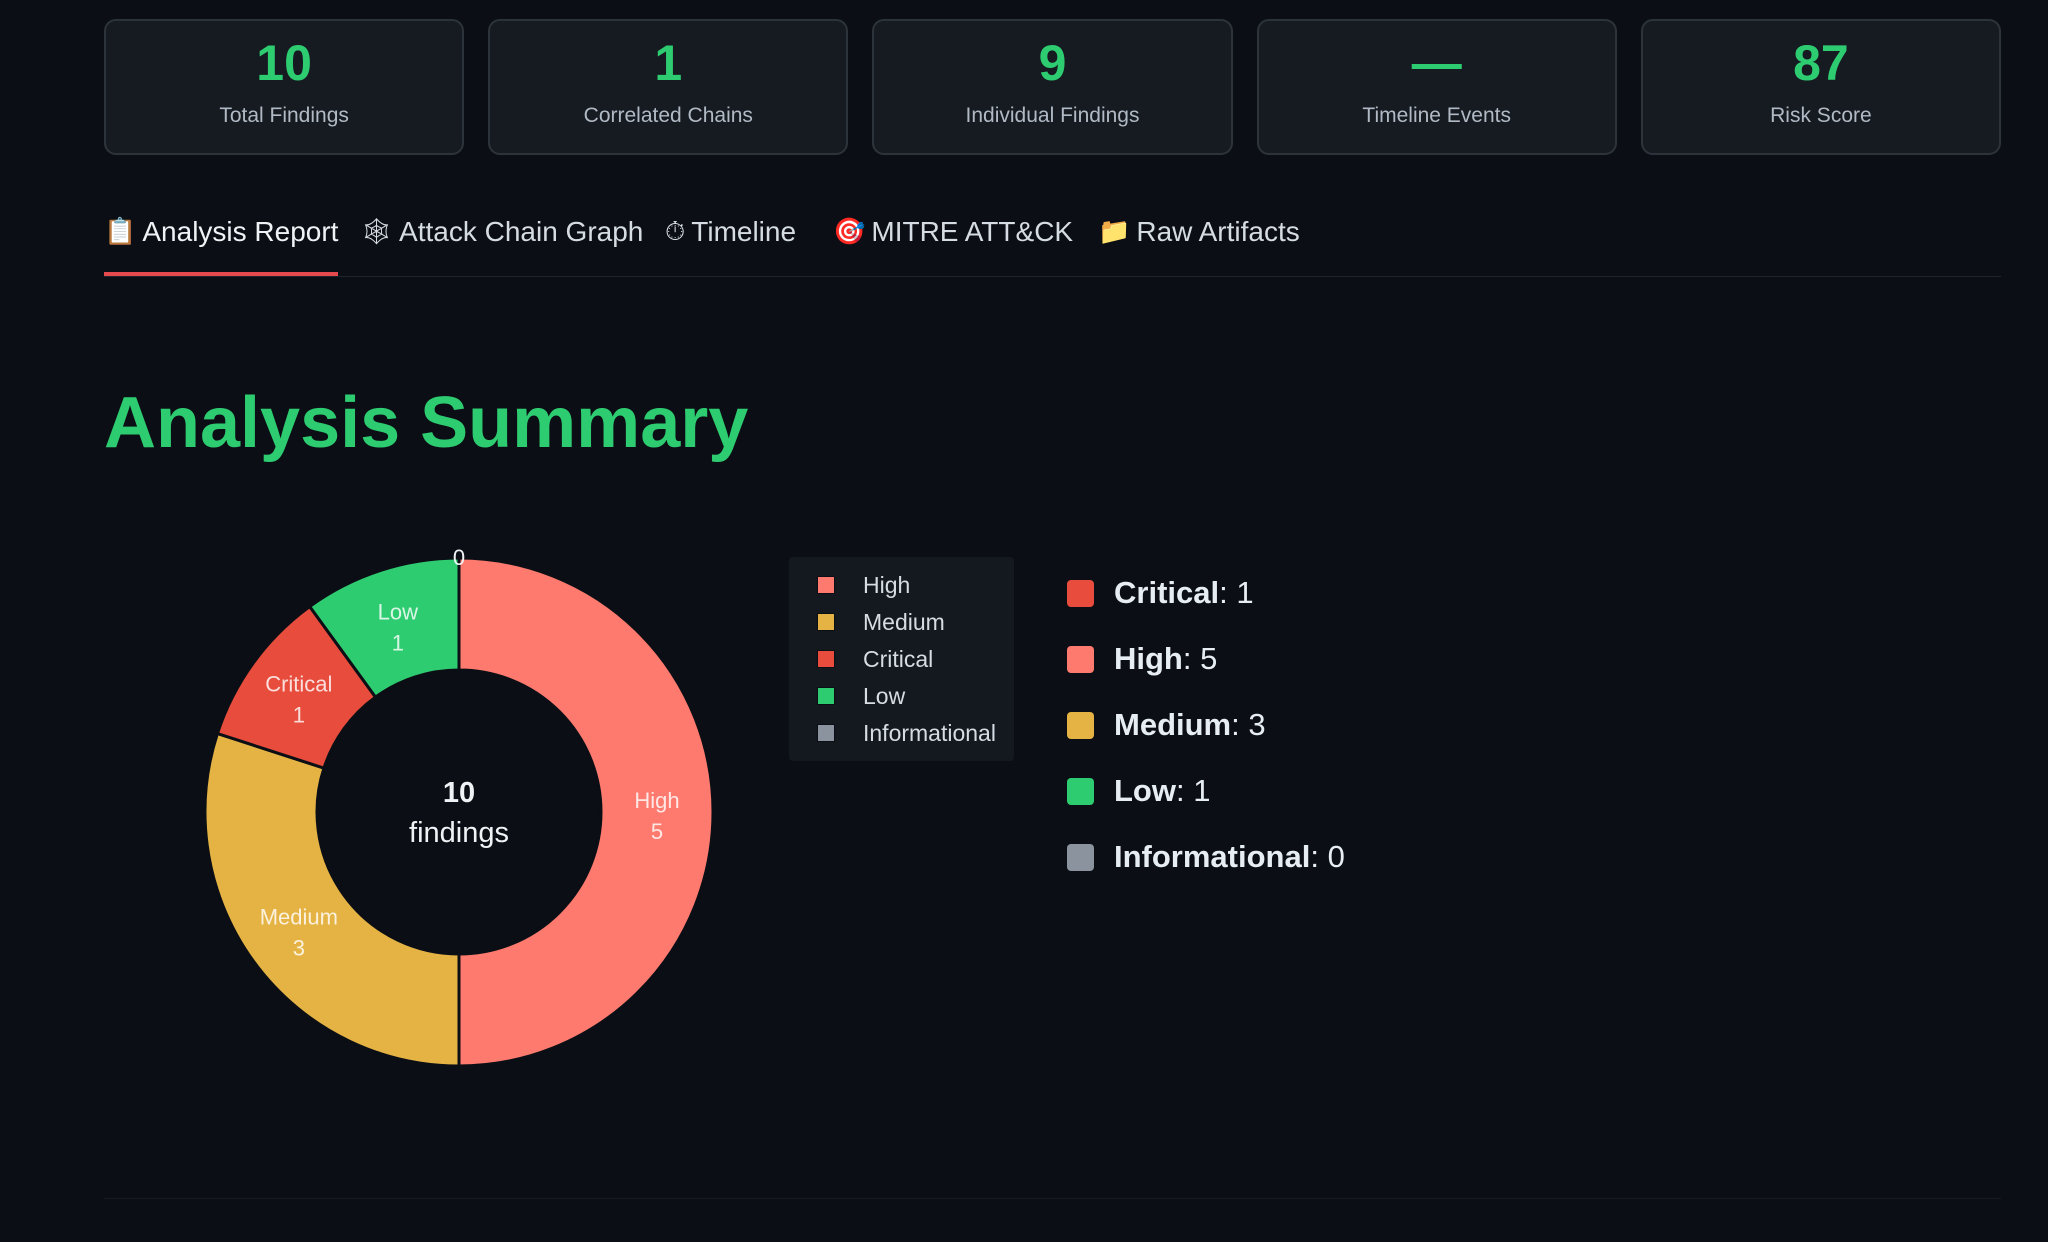  Describe the element at coordinates (1052, 1198) in the screenshot. I see `section-divider` at that location.